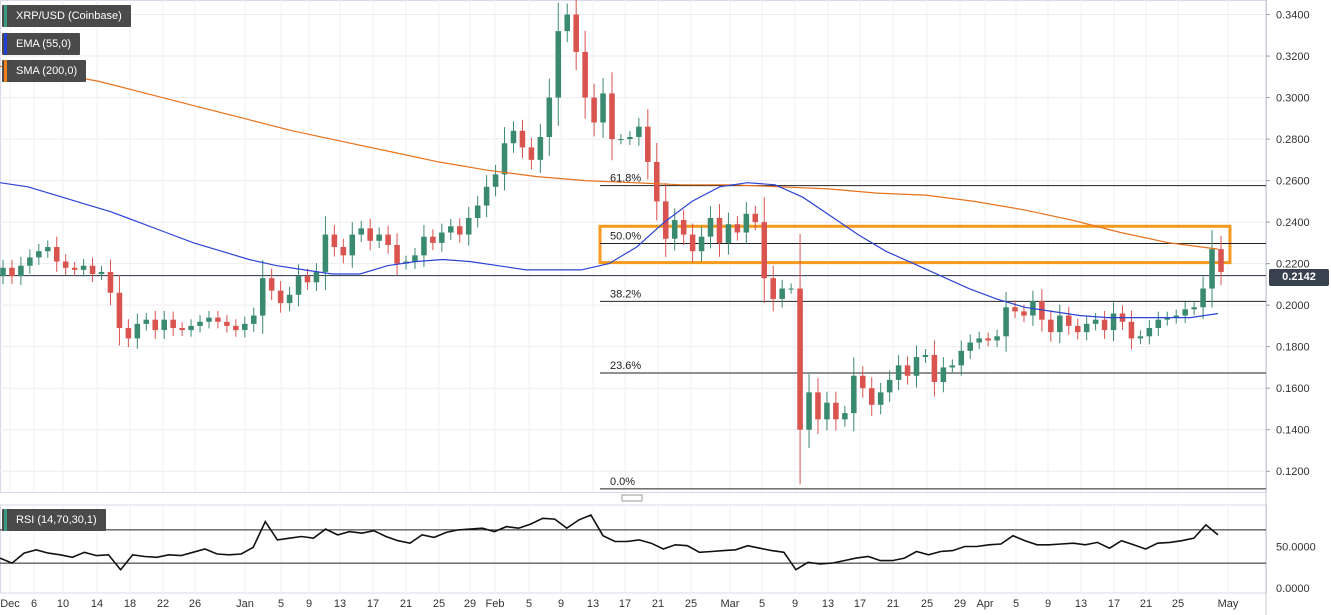 This screenshot has width=1331, height=615. Describe the element at coordinates (66, 16) in the screenshot. I see `pair-legend: XRP/USD (Coinbase)` at that location.